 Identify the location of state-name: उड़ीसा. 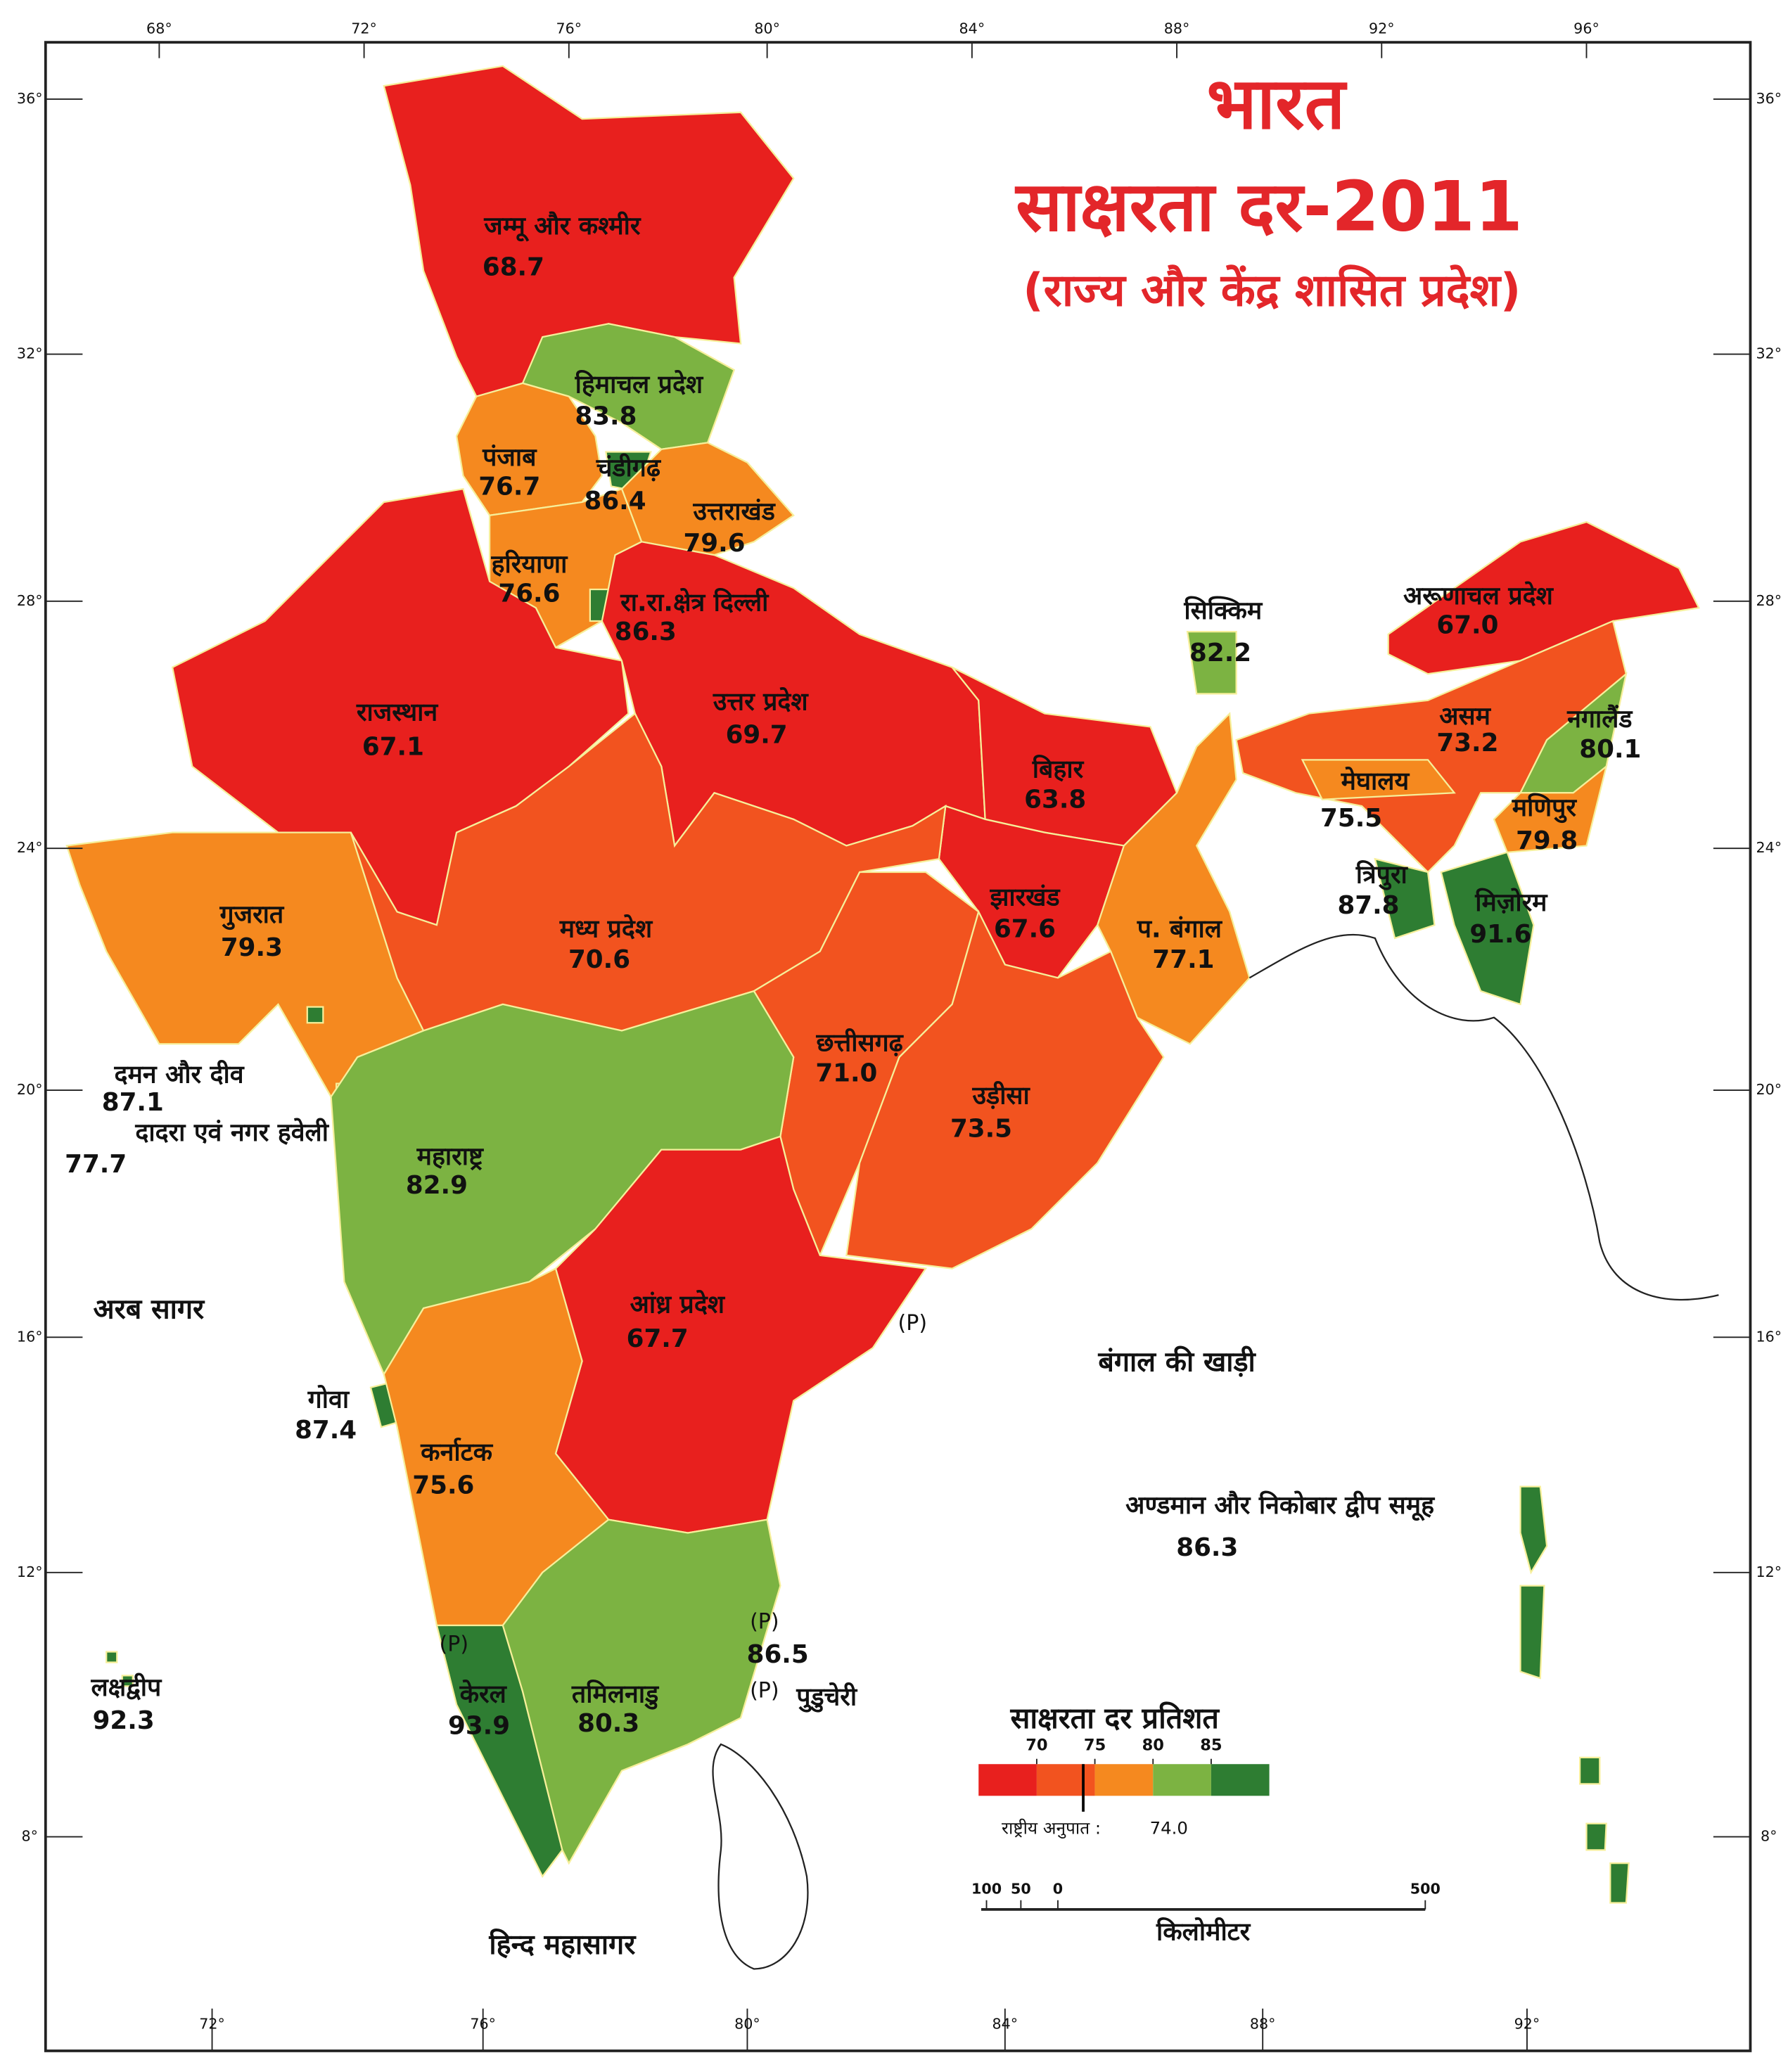
(1001, 1095).